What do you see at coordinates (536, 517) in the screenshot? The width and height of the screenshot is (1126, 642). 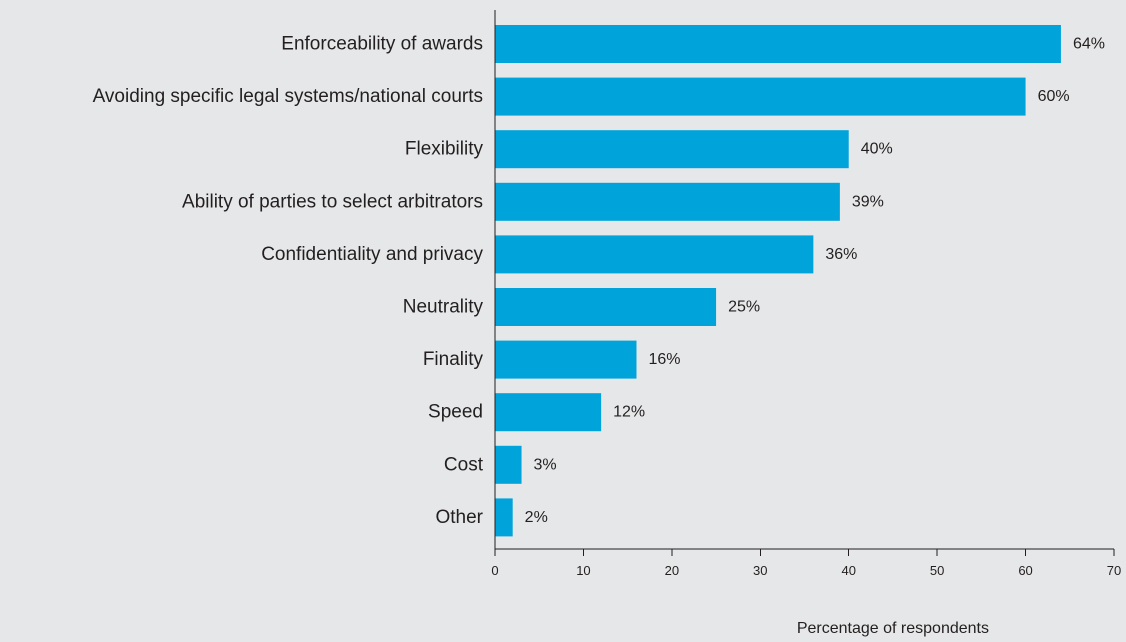 I see `value-label: 2%` at bounding box center [536, 517].